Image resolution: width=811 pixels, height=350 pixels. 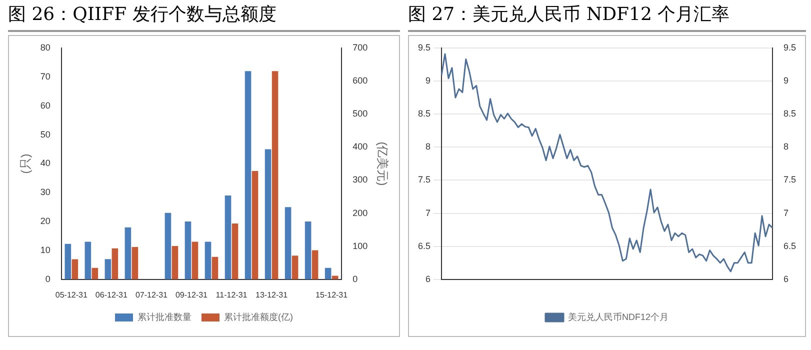 I want to click on y2-tick-label: 500, so click(x=360, y=113).